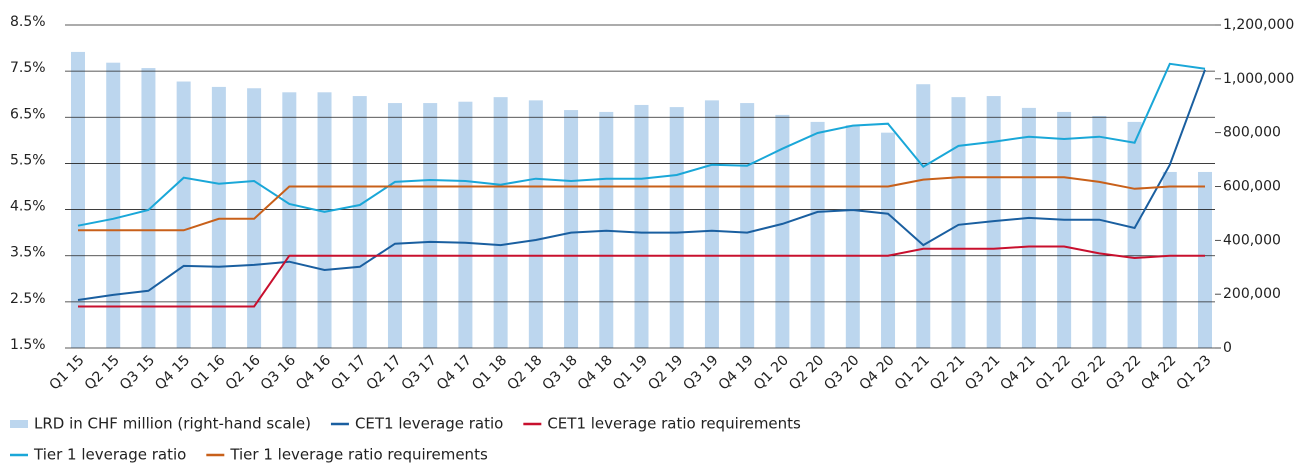  What do you see at coordinates (28, 345) in the screenshot?
I see `y-tick-label: 1.5%` at bounding box center [28, 345].